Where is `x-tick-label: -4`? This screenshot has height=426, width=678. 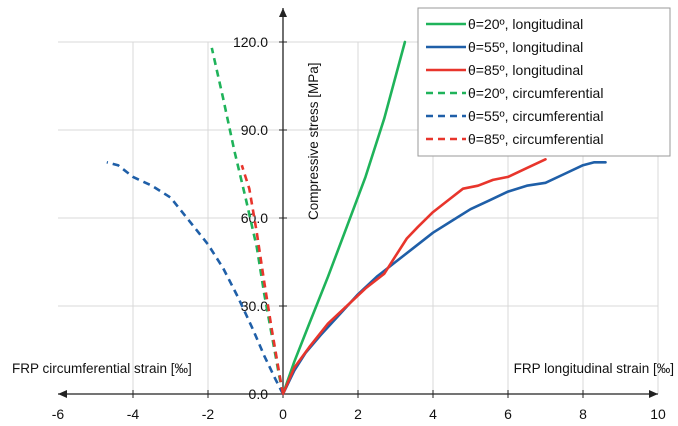 x-tick-label: -4 is located at coordinates (133, 414).